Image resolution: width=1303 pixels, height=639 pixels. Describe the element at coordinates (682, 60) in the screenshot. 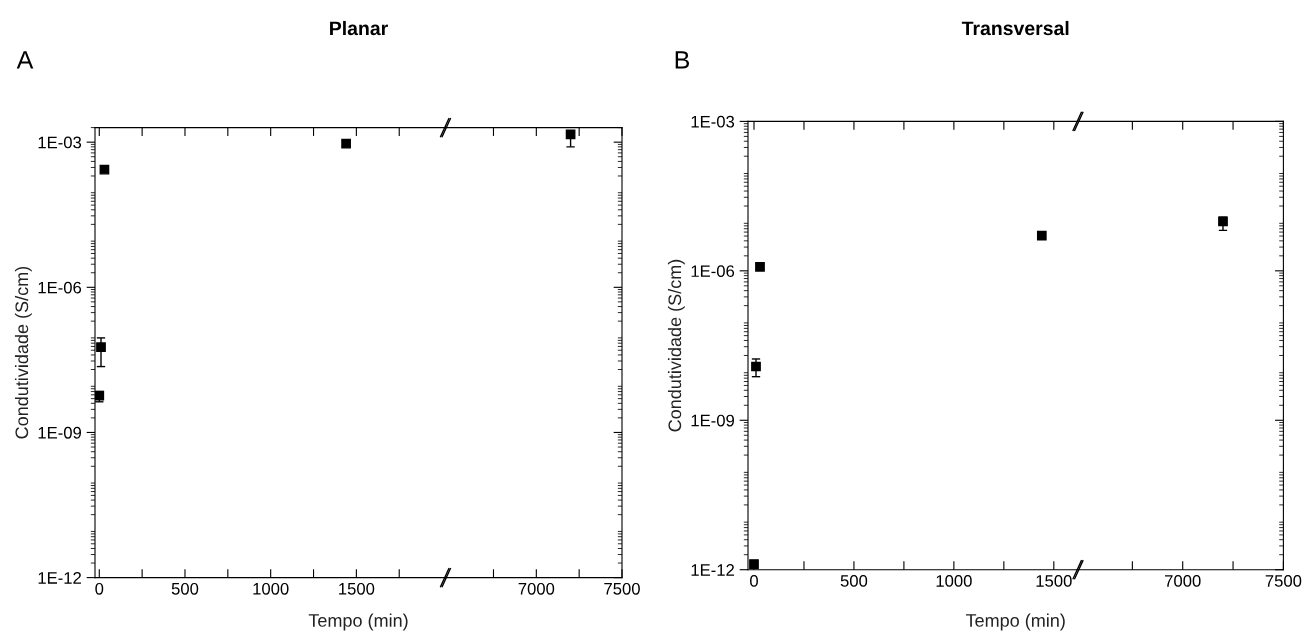

I see `text: B` at that location.